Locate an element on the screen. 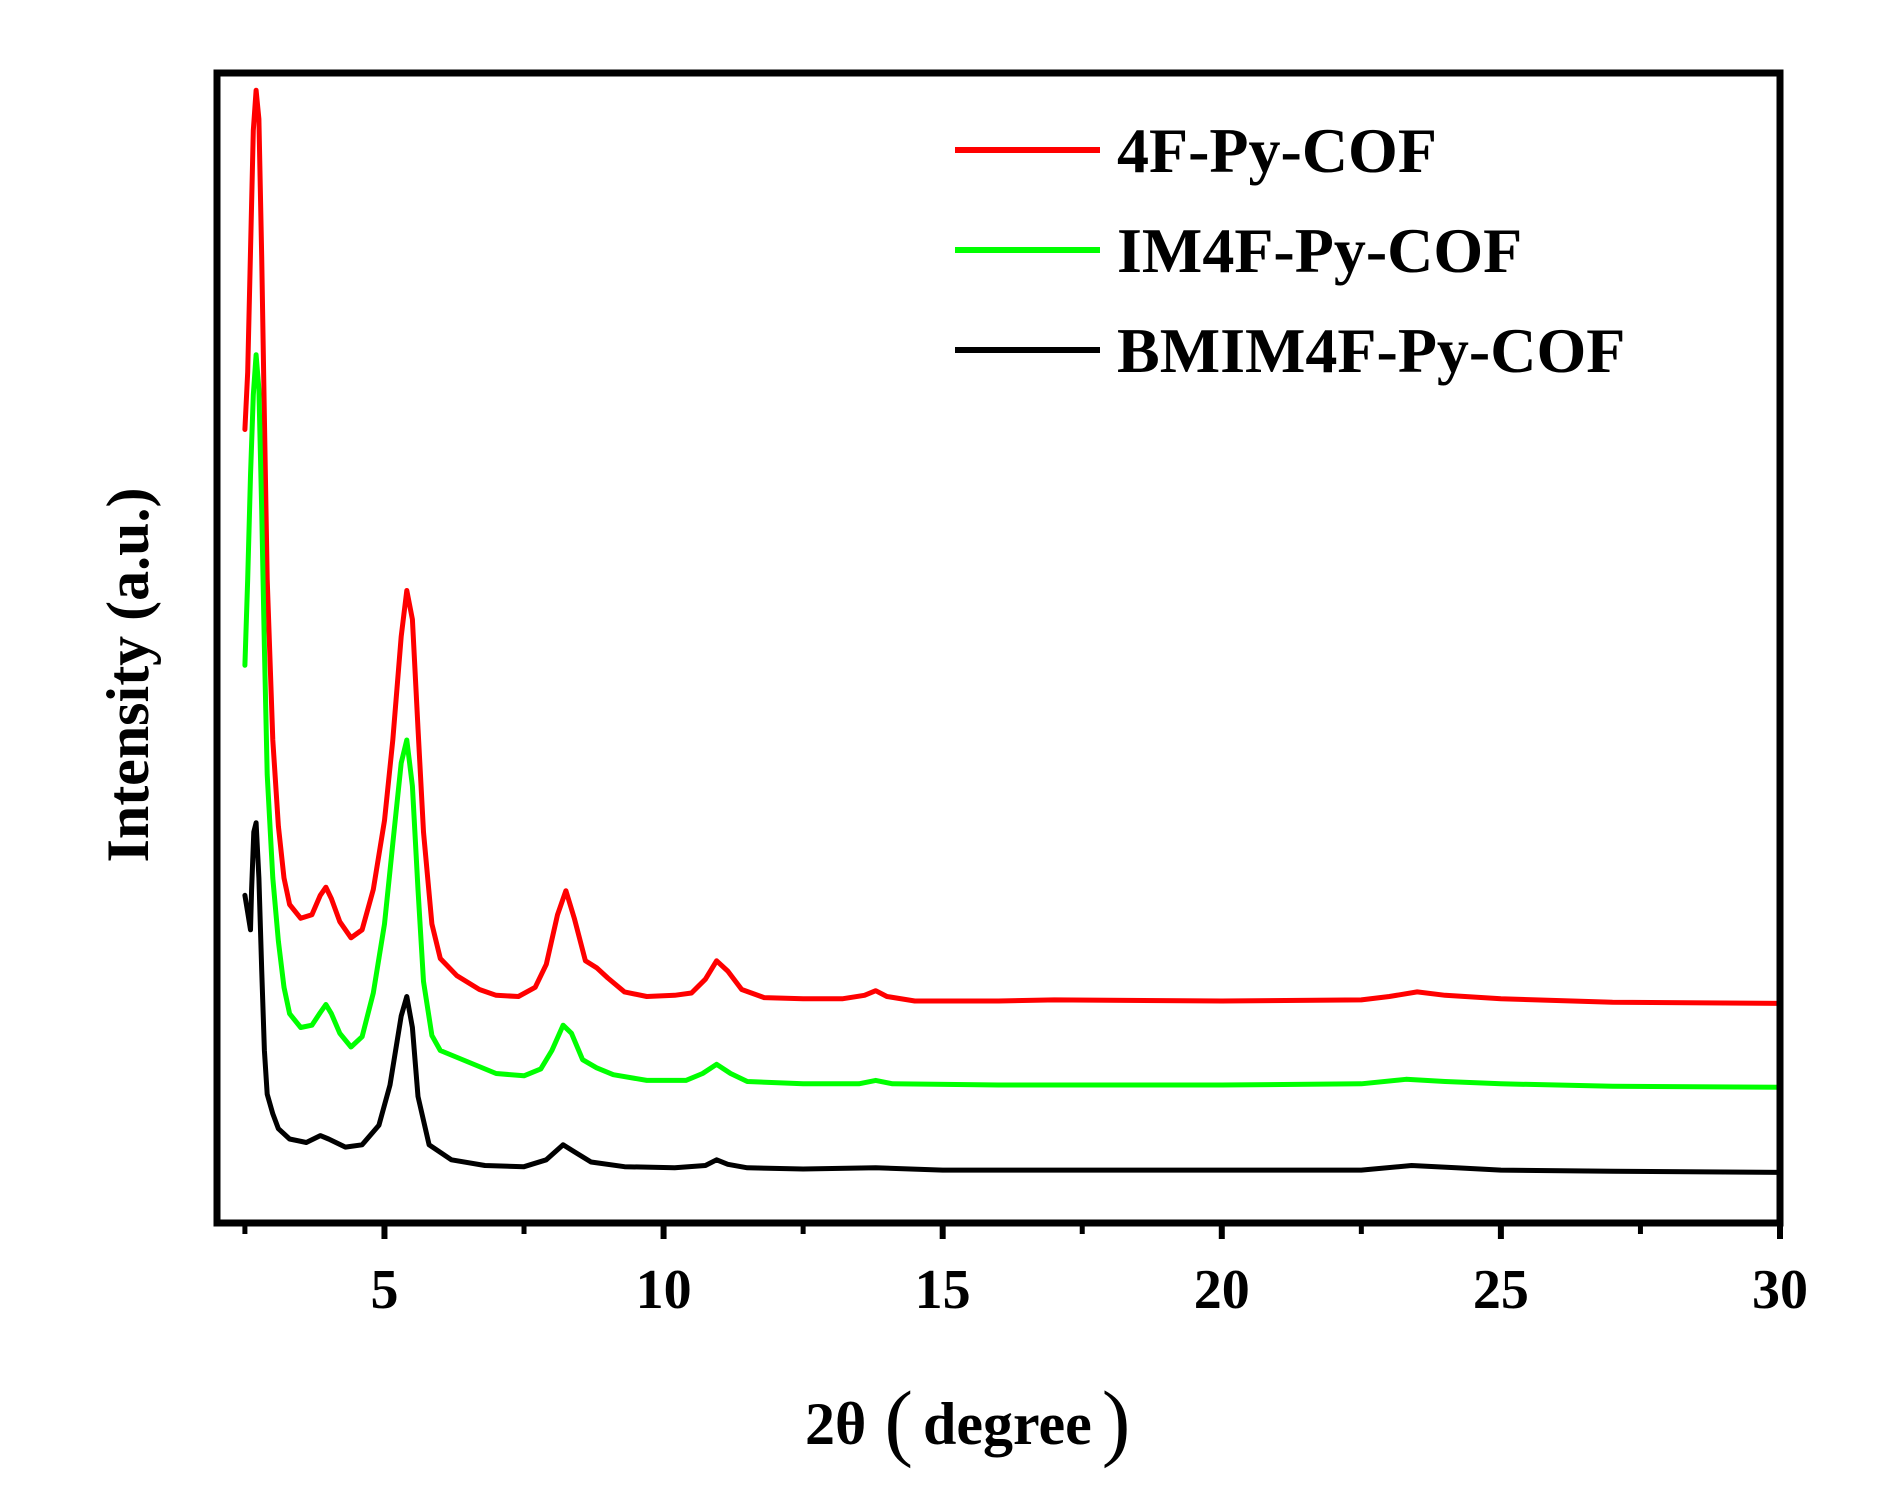 This screenshot has height=1495, width=1877. x-tick-label: 5 is located at coordinates (384, 1290).